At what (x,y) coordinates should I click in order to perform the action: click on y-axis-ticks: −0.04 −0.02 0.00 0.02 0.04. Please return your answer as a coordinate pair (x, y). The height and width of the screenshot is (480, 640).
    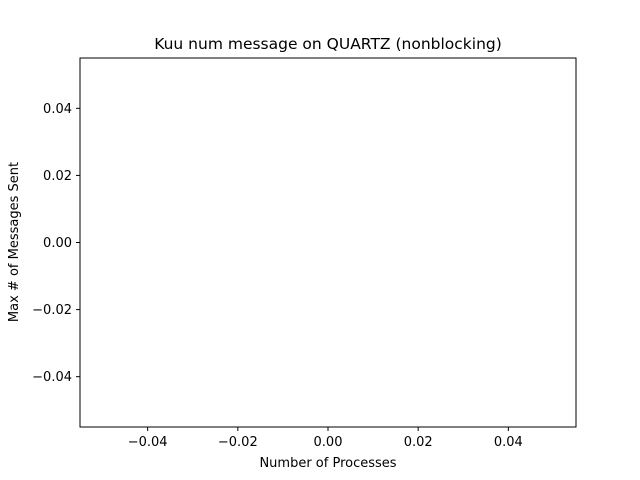
    Looking at the image, I should click on (56, 243).